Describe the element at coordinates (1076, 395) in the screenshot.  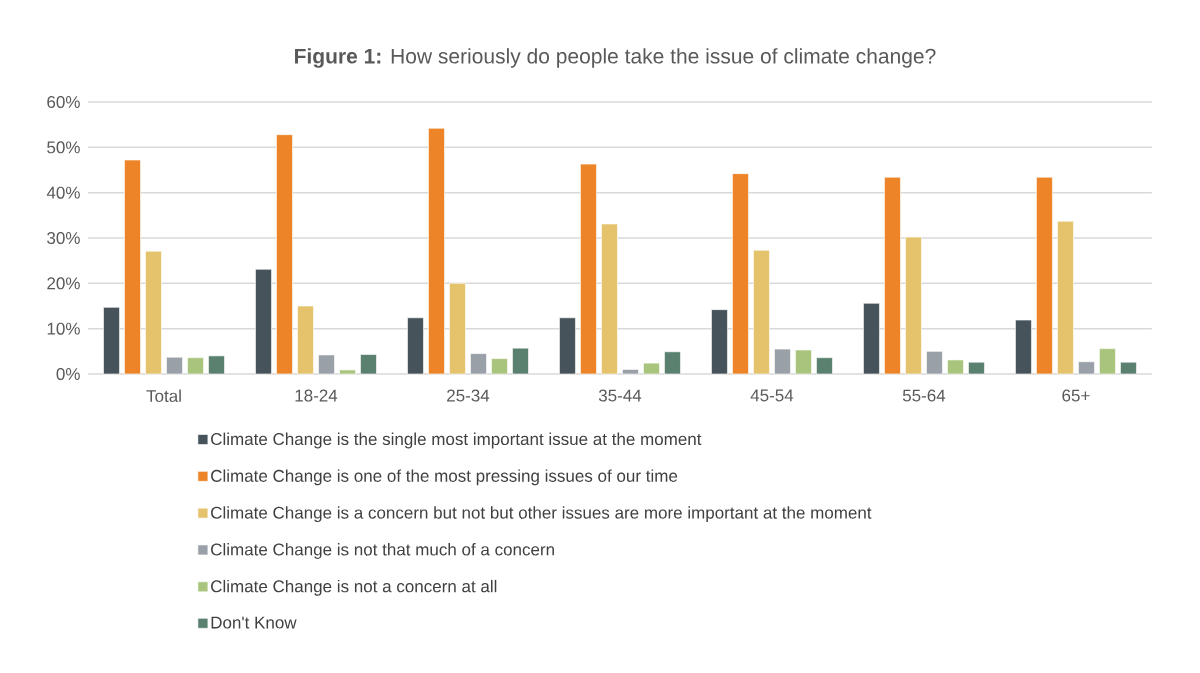
I see `x-tick-label: 65+` at that location.